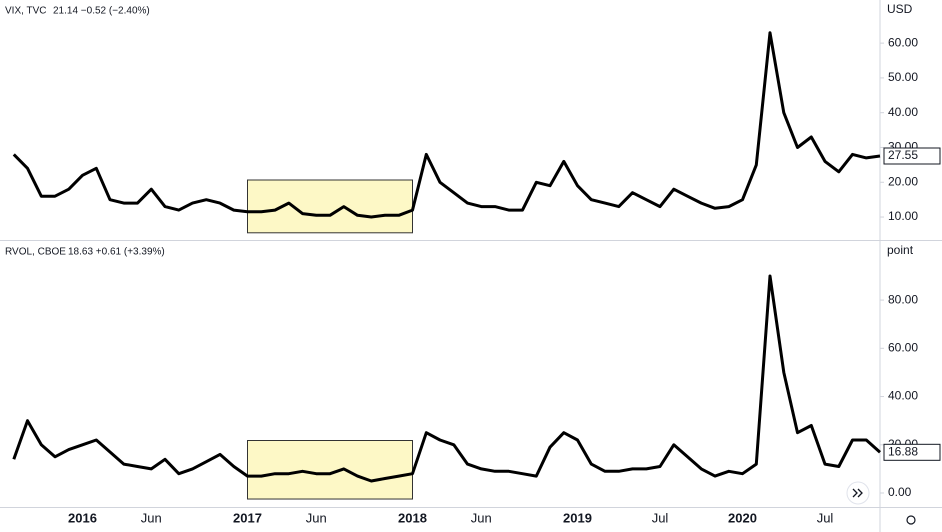 The width and height of the screenshot is (942, 532). Describe the element at coordinates (35, 252) in the screenshot. I see `pane-title: RVOL, CBOE` at that location.